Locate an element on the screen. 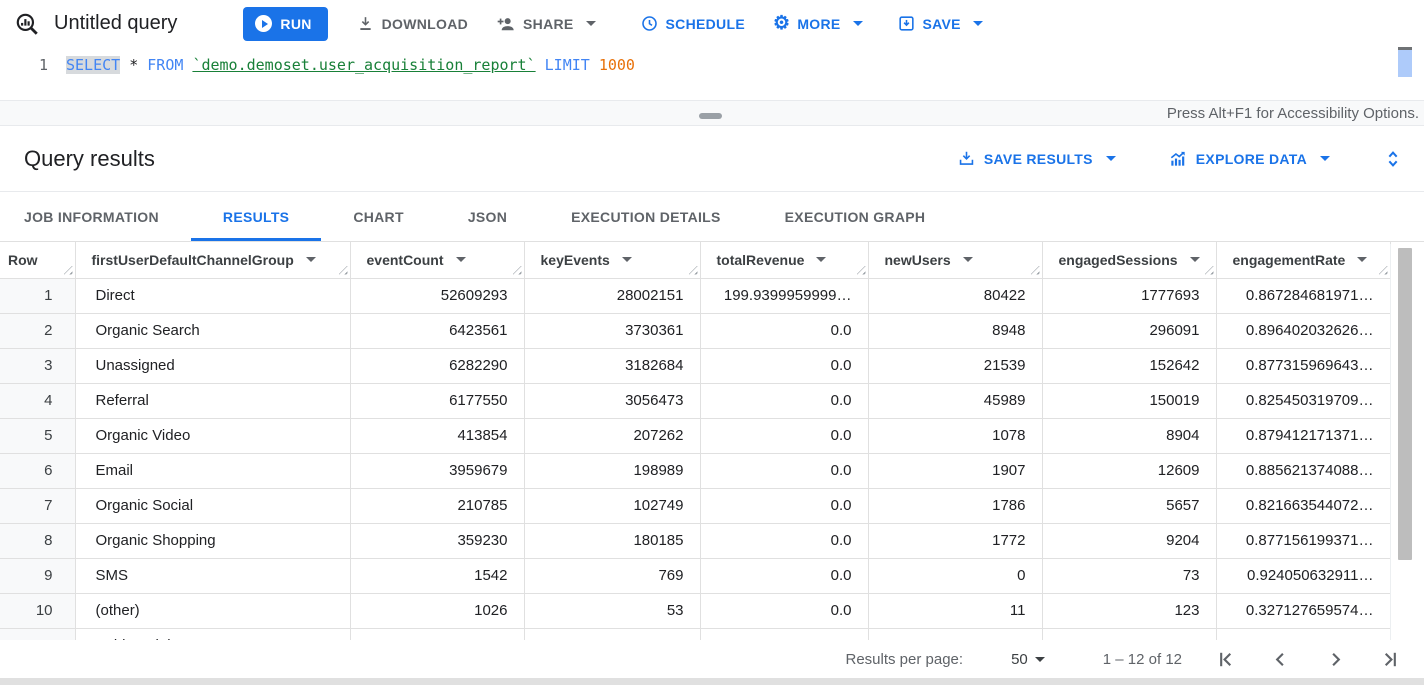  row-number-cell: 4 is located at coordinates (38, 401).